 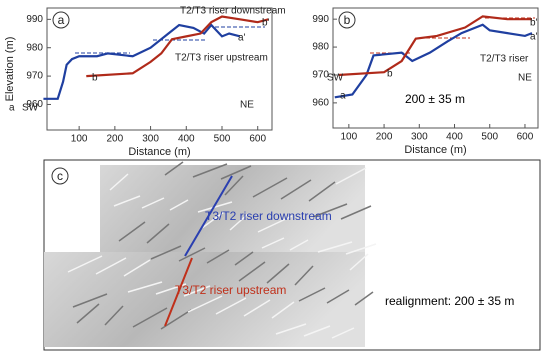 I want to click on annotation: T2/T3 riser, so click(x=504, y=59).